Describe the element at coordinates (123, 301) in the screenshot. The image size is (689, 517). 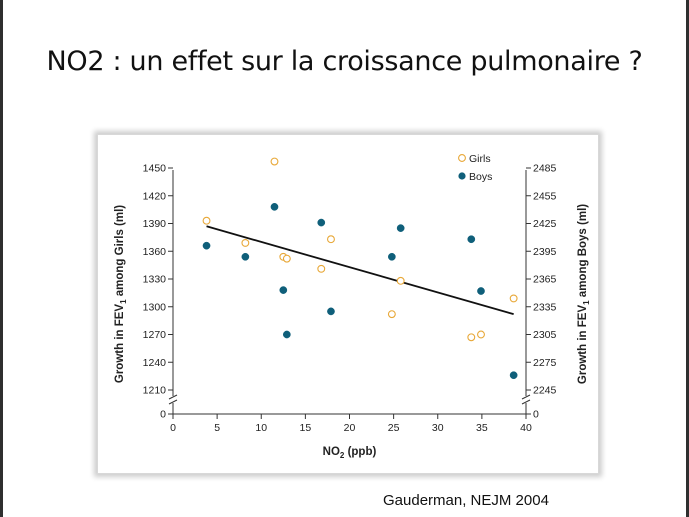
I see `y-left-axis-title-subscript: 1` at that location.